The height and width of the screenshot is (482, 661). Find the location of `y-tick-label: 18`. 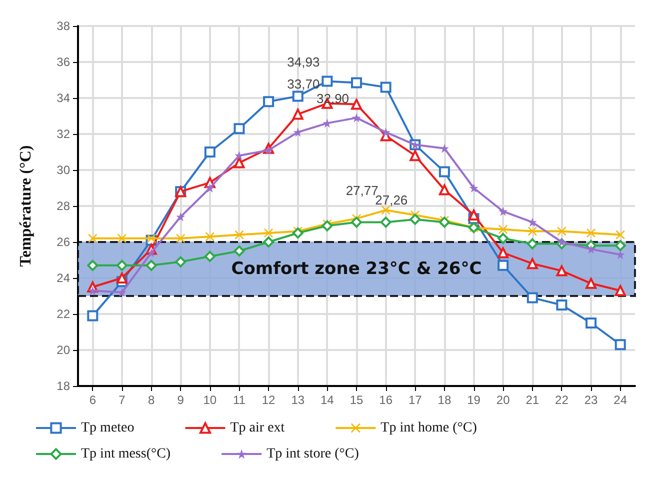

y-tick-label: 18 is located at coordinates (63, 386).